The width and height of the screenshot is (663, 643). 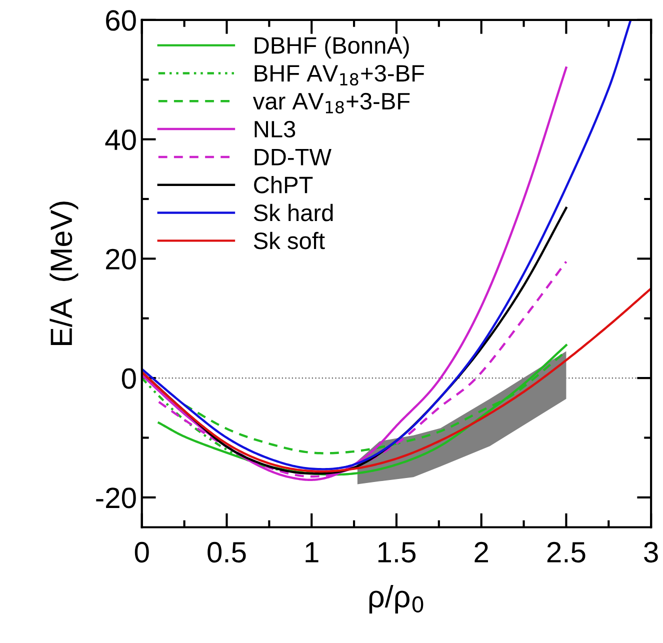 I want to click on y-tick-label: 60, so click(x=121, y=20).